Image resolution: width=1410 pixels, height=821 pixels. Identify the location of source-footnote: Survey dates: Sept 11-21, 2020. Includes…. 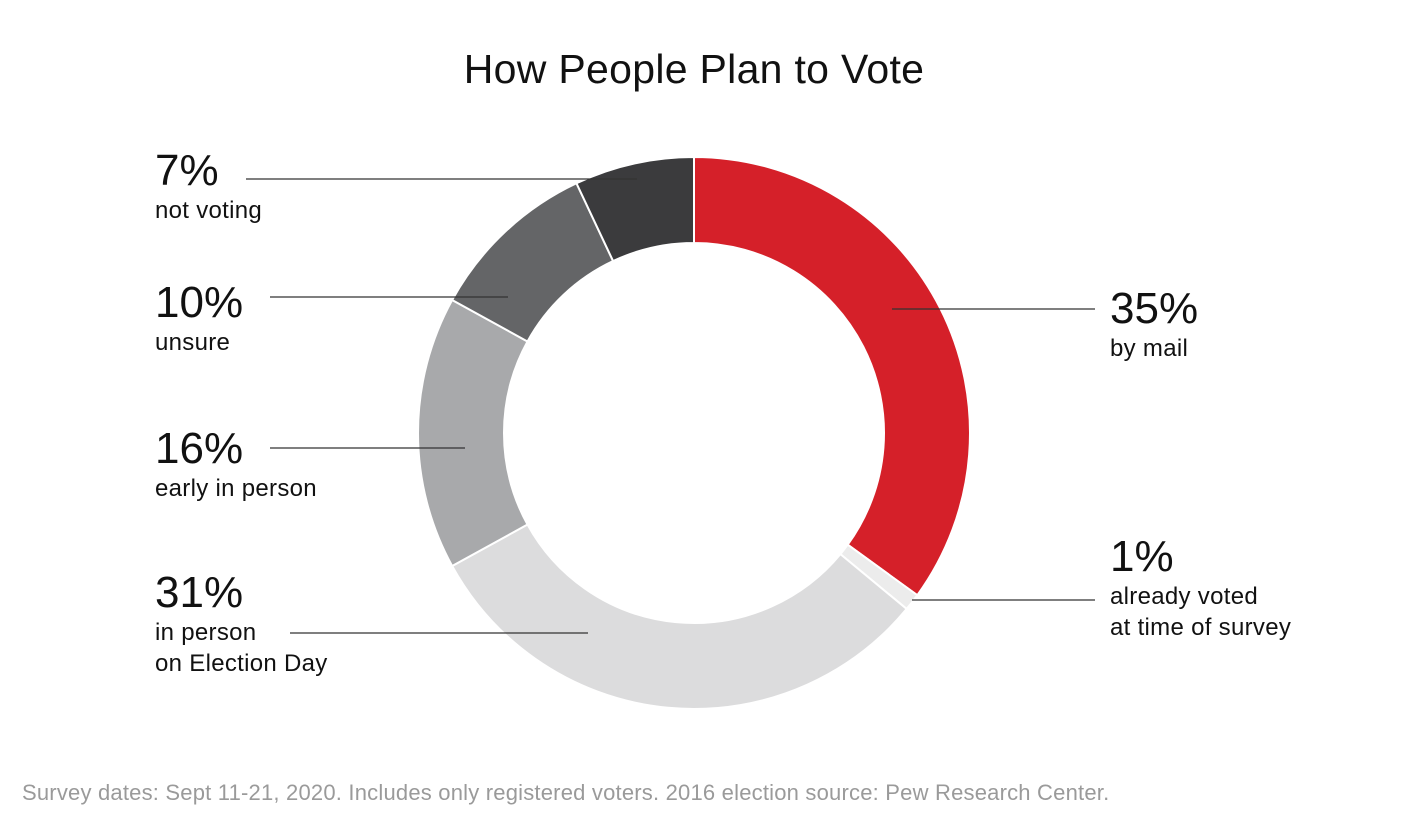
(566, 792).